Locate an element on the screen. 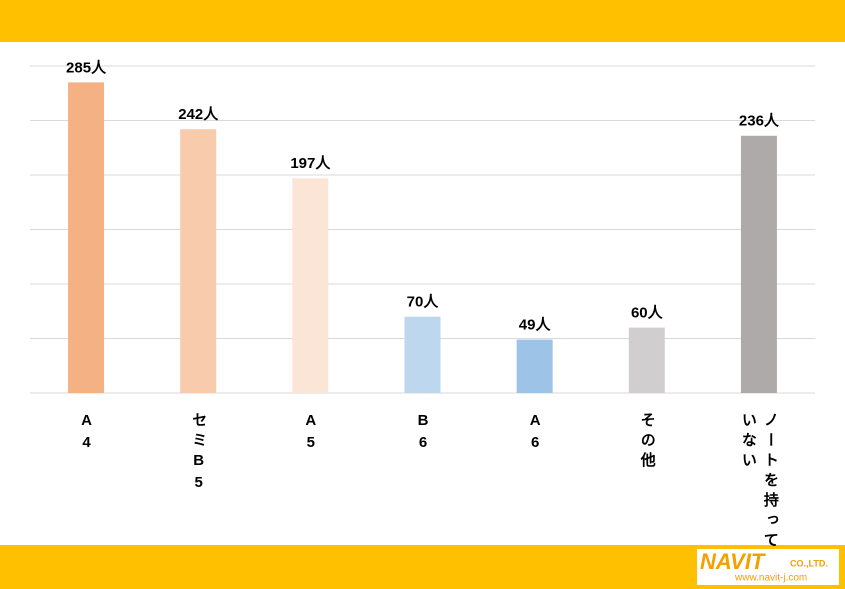 The width and height of the screenshot is (845, 589). logo-box is located at coordinates (768, 567).